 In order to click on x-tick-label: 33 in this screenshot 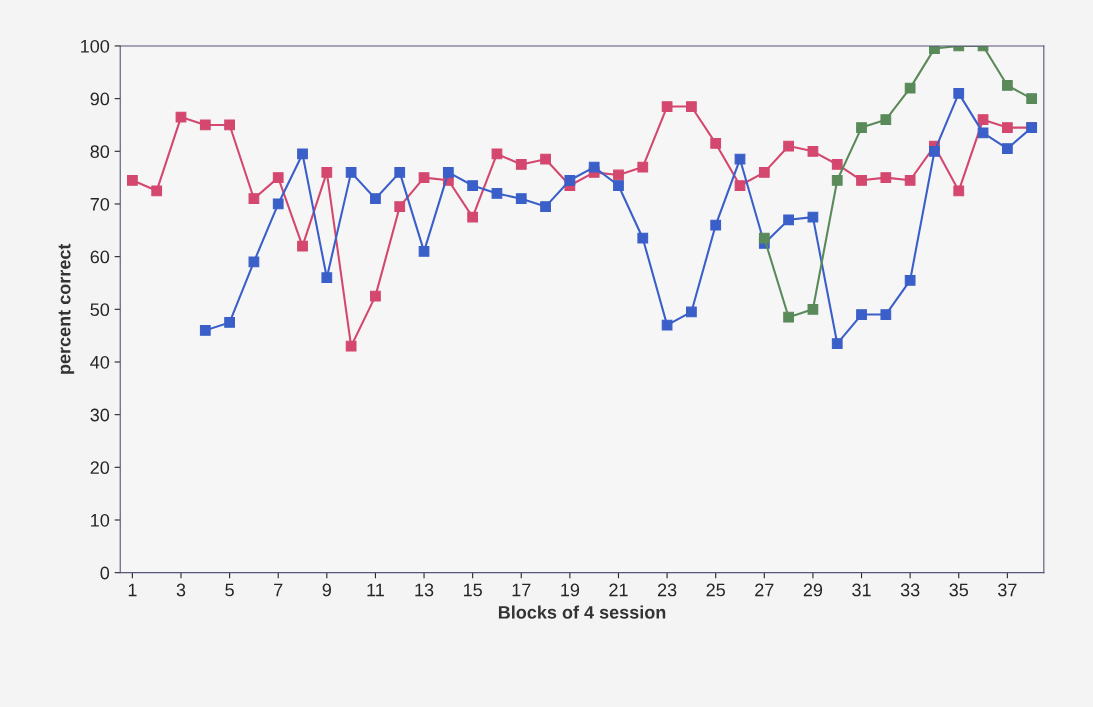, I will do `click(910, 590)`.